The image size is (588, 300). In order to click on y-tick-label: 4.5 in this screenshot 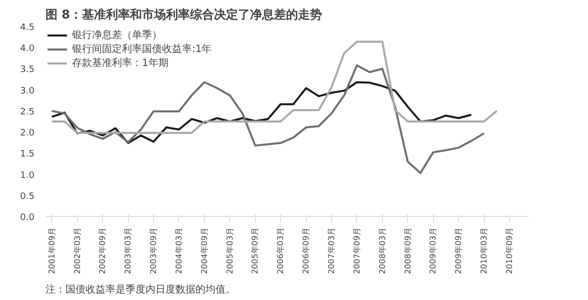, I will do `click(27, 28)`.